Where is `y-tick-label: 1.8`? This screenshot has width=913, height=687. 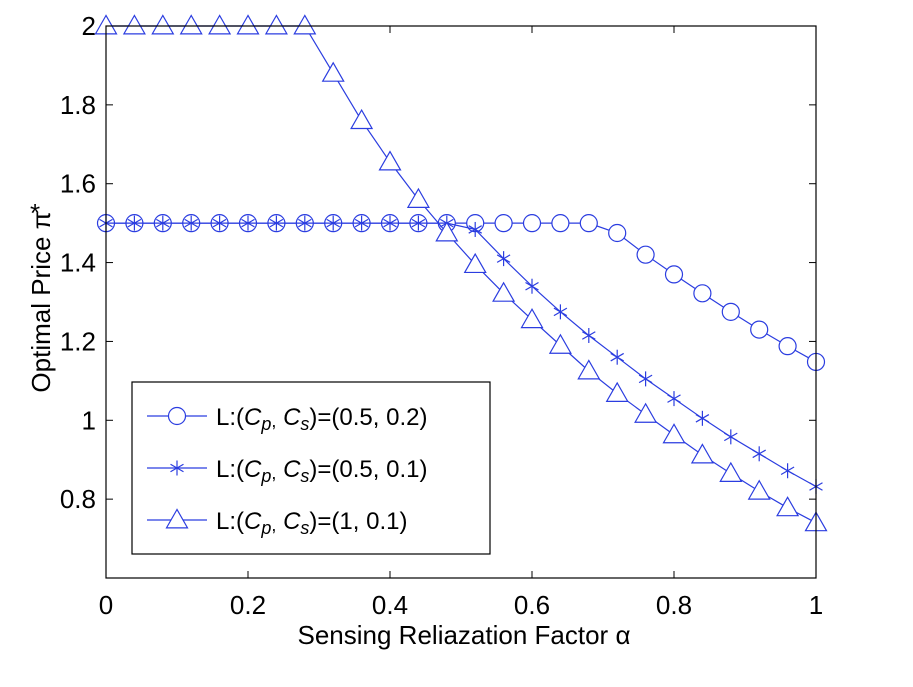
y-tick-label: 1.8 is located at coordinates (78, 105).